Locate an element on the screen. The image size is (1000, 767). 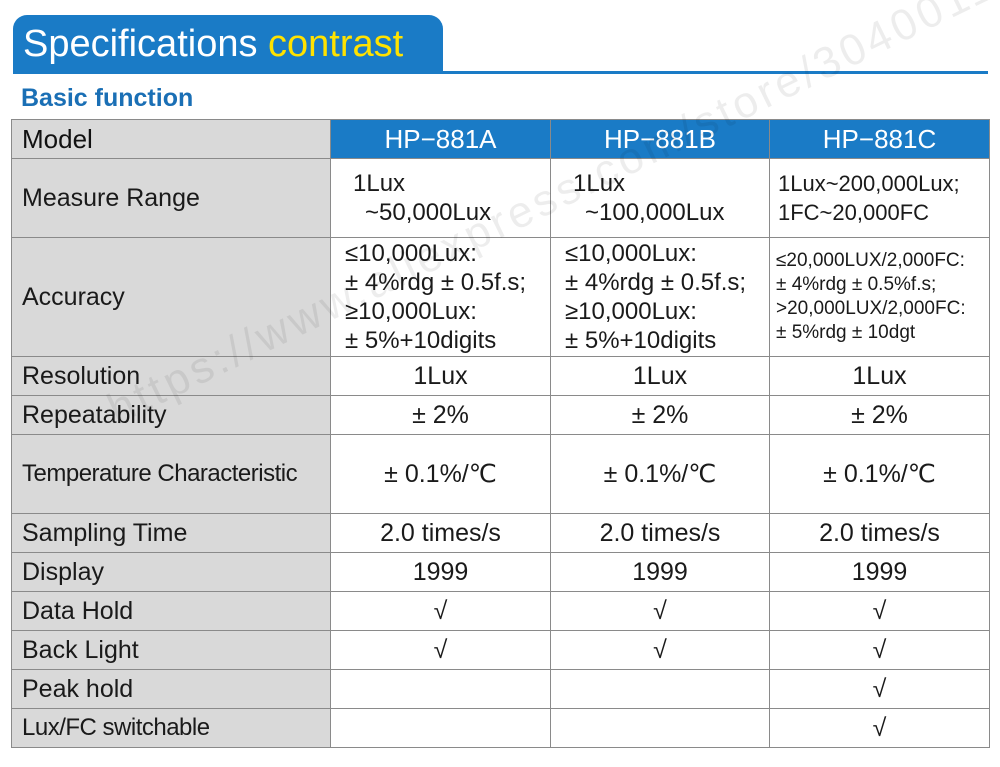
row-label: Data Hold is located at coordinates (171, 611).